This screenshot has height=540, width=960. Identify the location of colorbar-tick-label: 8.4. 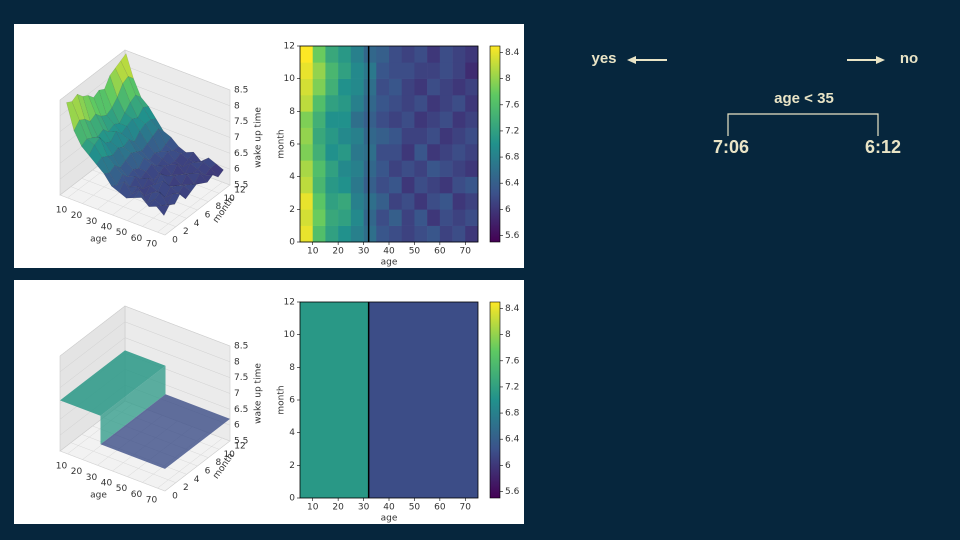
(512, 309).